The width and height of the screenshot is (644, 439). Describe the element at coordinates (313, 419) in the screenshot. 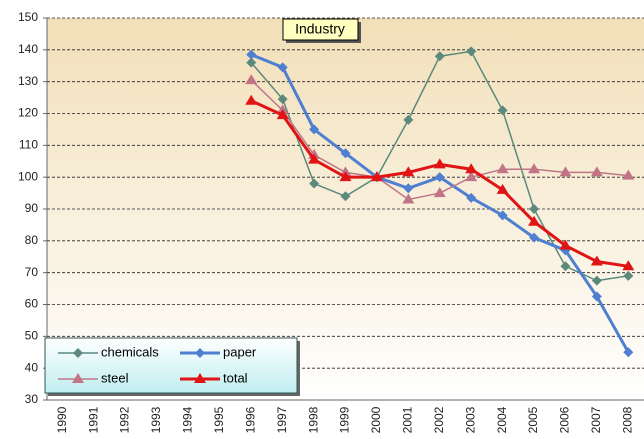

I see `x-tick-label: 1998` at that location.